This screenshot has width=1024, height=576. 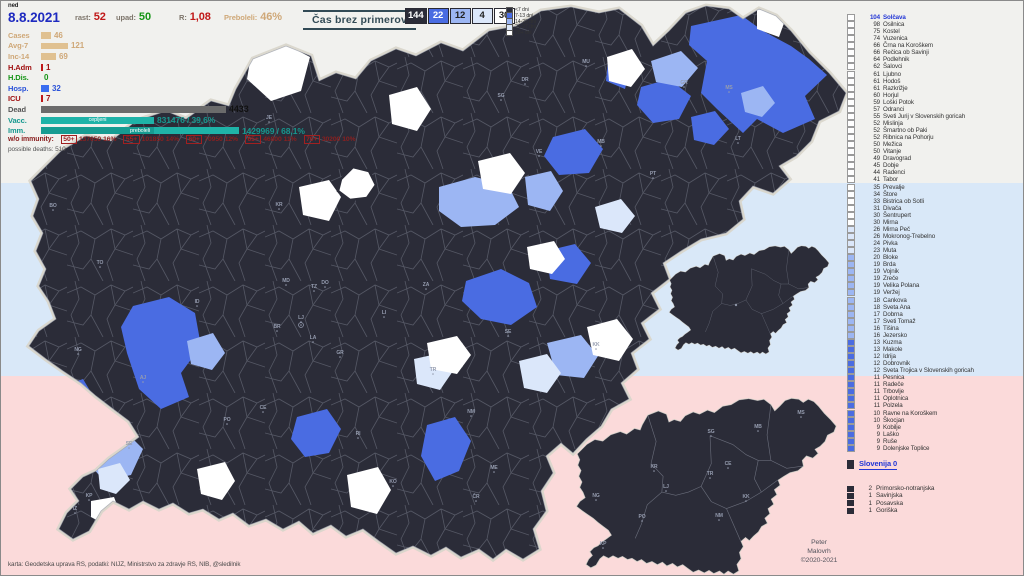 I want to click on municipality-row: 20 Bloke, so click(x=935, y=258).